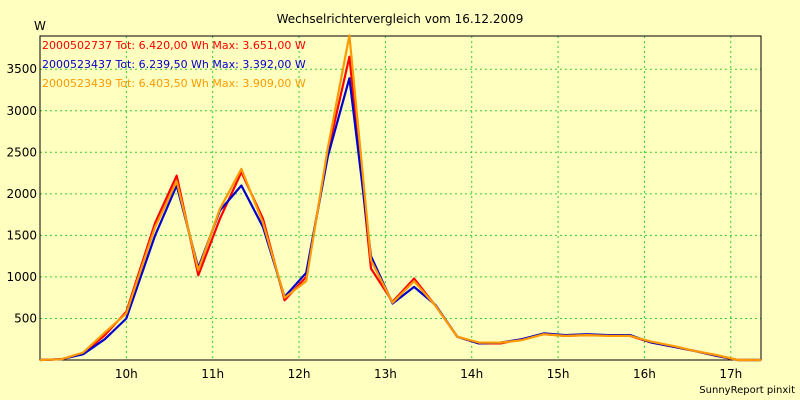  Describe the element at coordinates (21, 111) in the screenshot. I see `y-tick-label: 3000` at that location.